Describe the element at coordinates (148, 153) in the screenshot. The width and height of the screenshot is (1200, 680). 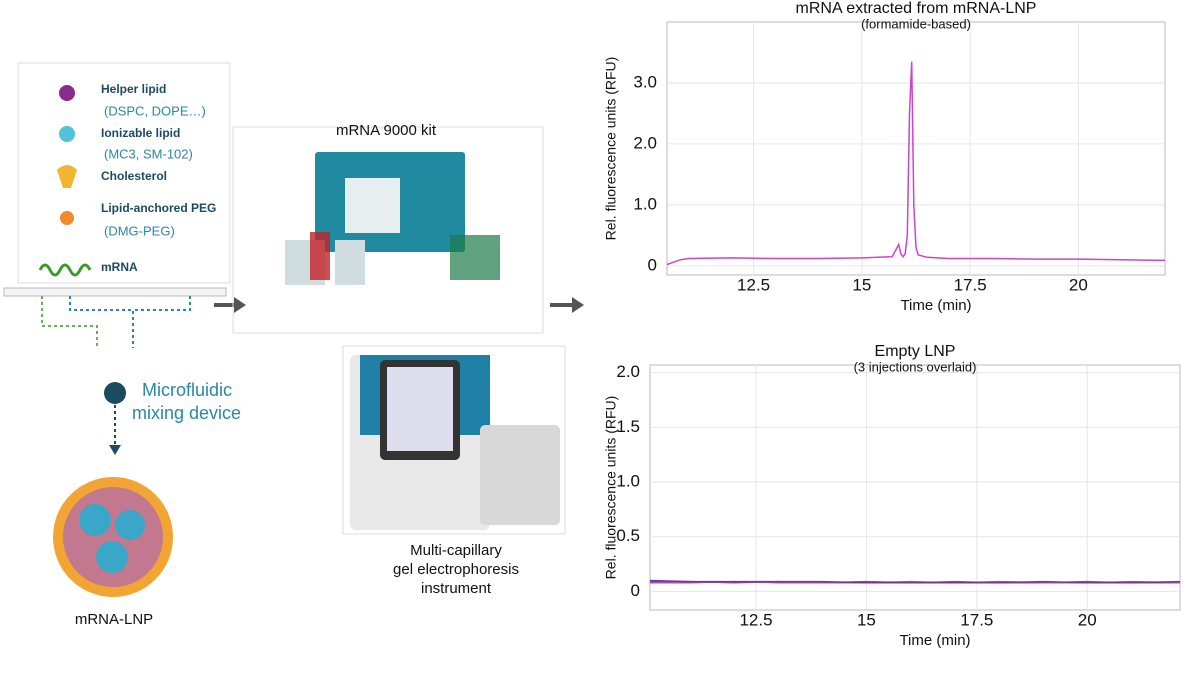
I see `legend-detail: (MC3, SM-102)` at that location.